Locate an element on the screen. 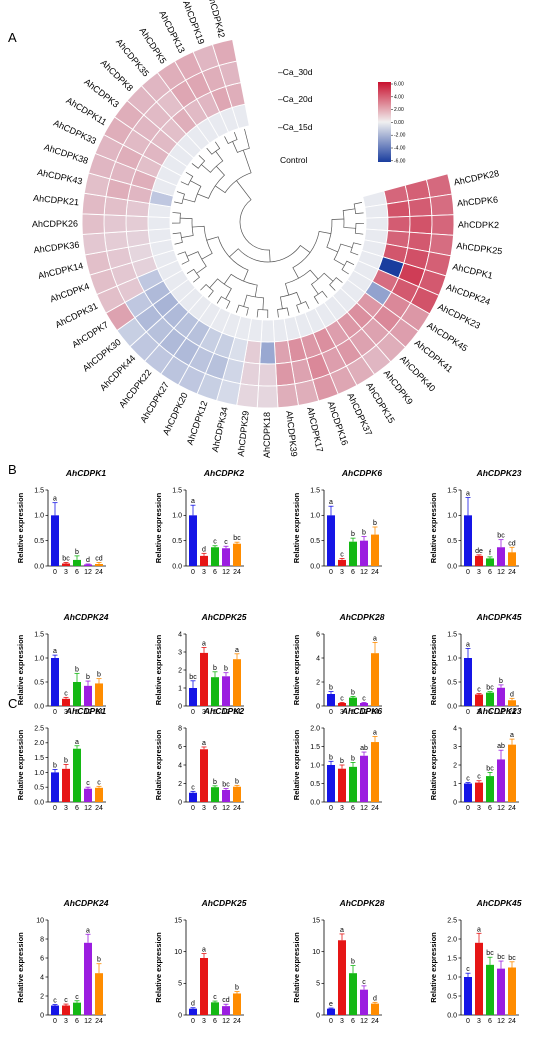  gene-label: AhCDPK14 is located at coordinates (60, 271).